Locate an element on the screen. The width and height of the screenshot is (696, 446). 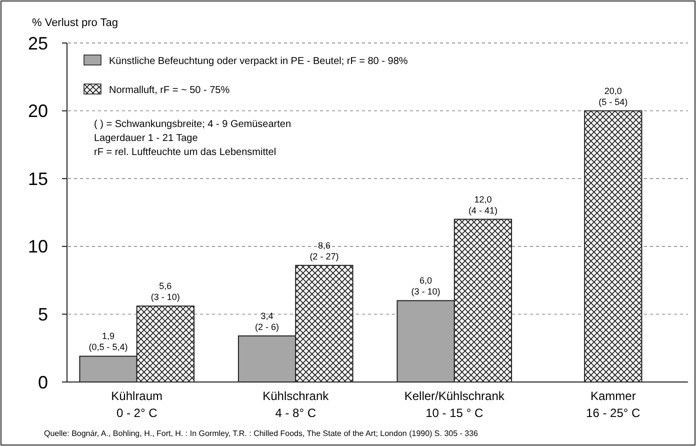
y-tick-label: 15 is located at coordinates (38, 178).